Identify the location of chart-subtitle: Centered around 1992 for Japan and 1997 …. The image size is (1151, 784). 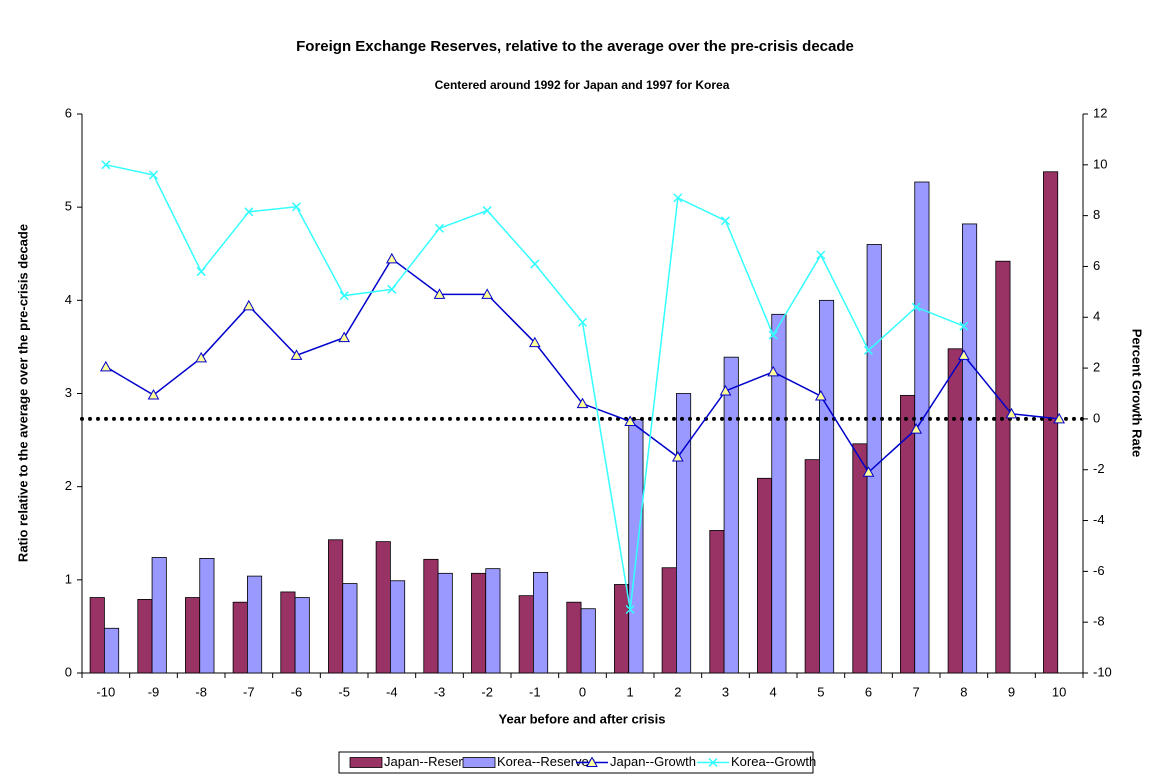
(582, 85).